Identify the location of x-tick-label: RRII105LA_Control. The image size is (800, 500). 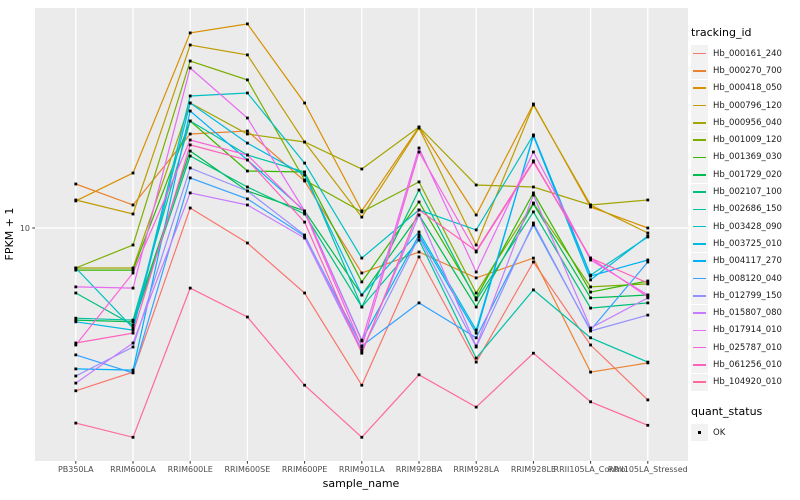
(591, 469).